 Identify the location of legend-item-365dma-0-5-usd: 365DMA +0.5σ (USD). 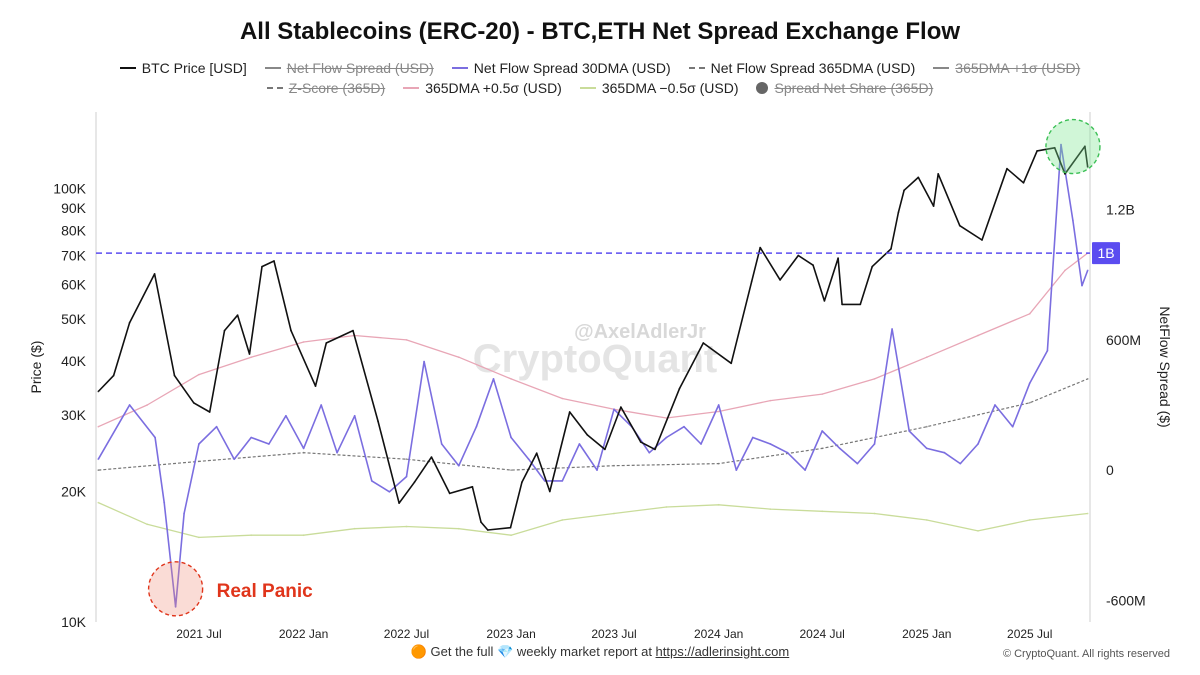
(482, 88).